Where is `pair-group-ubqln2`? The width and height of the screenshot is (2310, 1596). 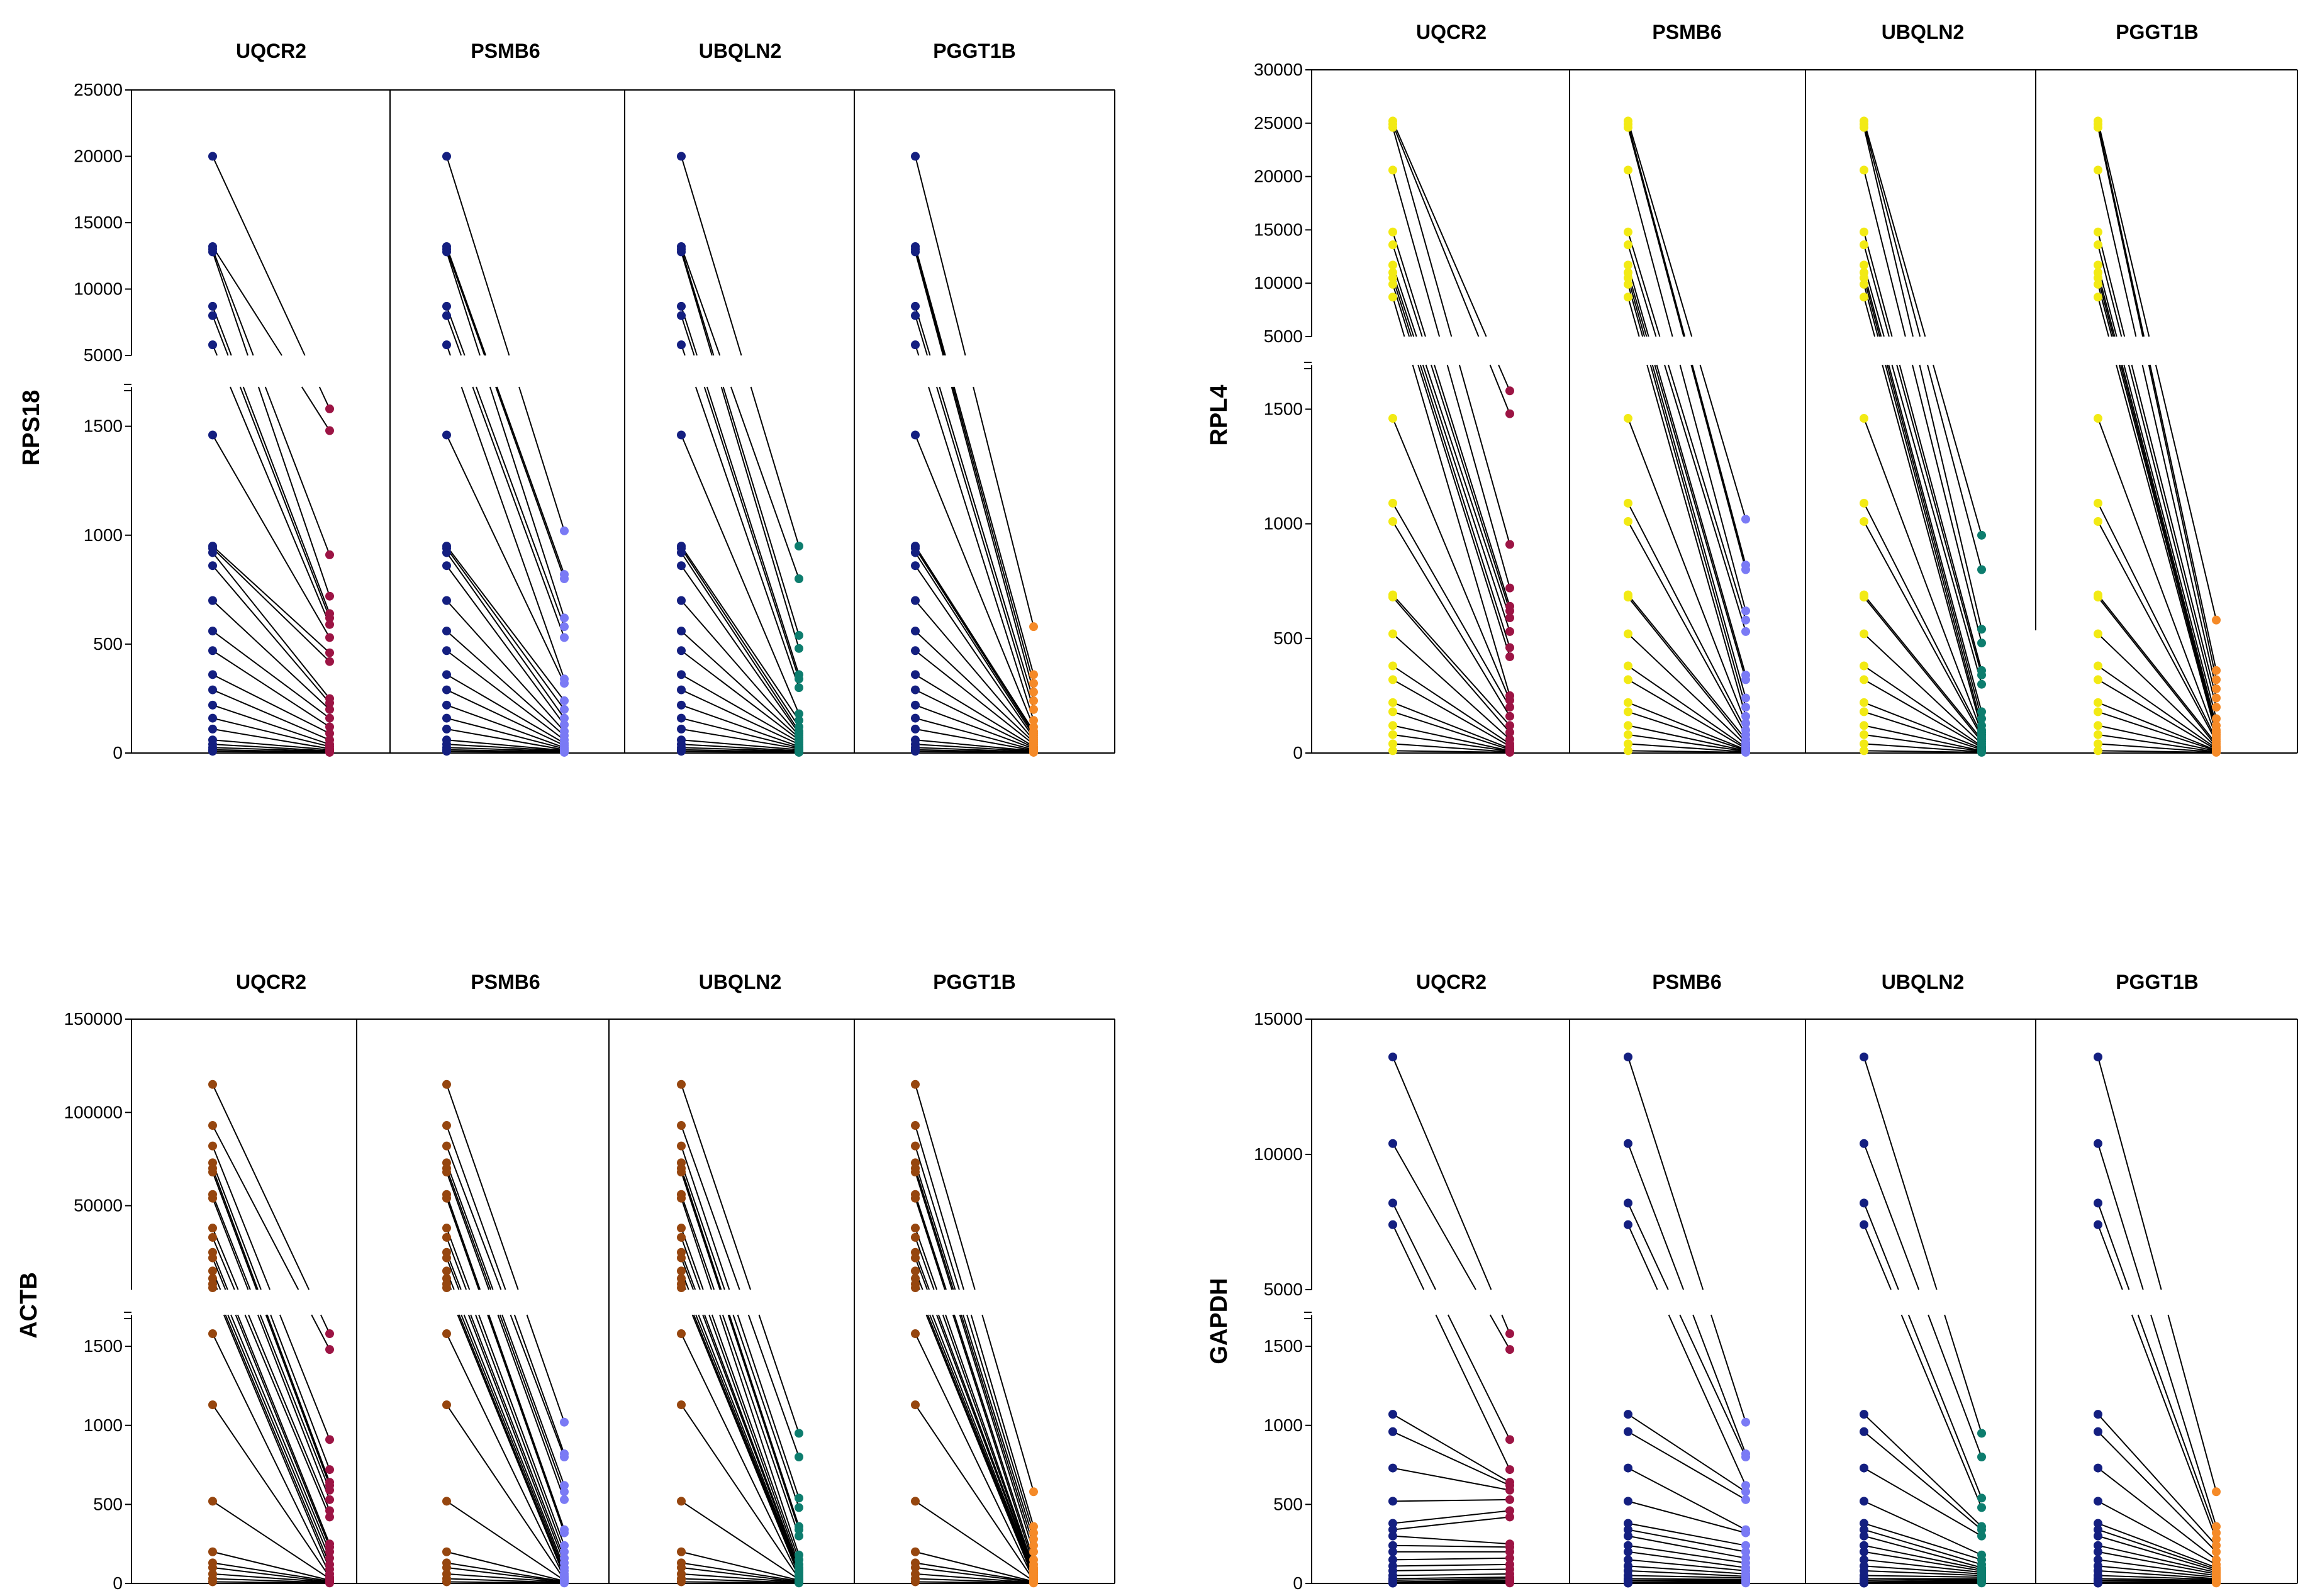
pair-group-ubqln2 is located at coordinates (1923, 1320).